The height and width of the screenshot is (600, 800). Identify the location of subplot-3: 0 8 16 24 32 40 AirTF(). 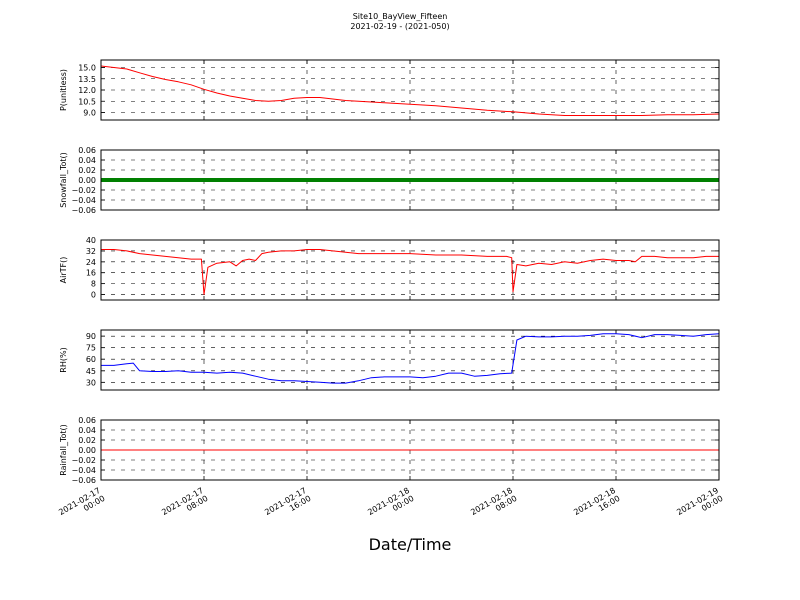
(389, 268).